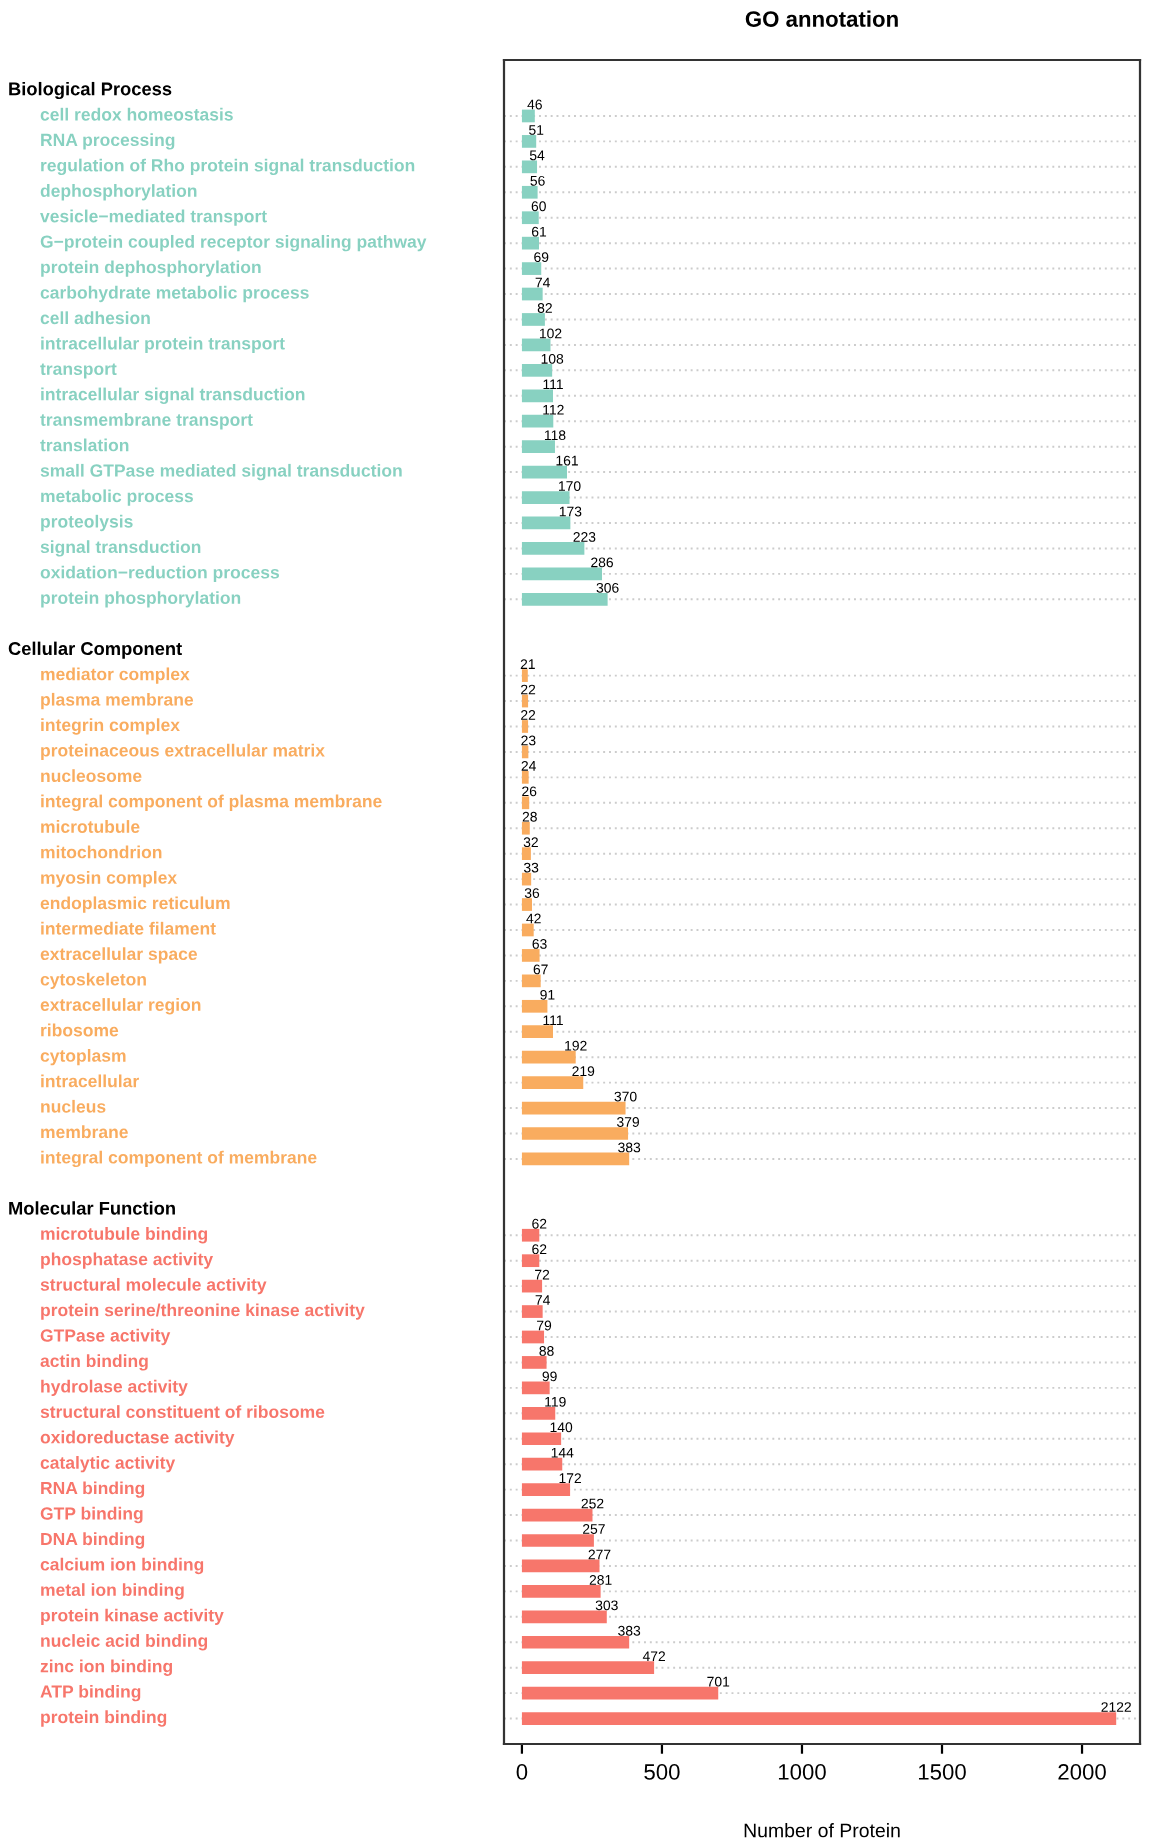 The image size is (1150, 1848). What do you see at coordinates (109, 879) in the screenshot?
I see `y-tick-label: myosin complex` at bounding box center [109, 879].